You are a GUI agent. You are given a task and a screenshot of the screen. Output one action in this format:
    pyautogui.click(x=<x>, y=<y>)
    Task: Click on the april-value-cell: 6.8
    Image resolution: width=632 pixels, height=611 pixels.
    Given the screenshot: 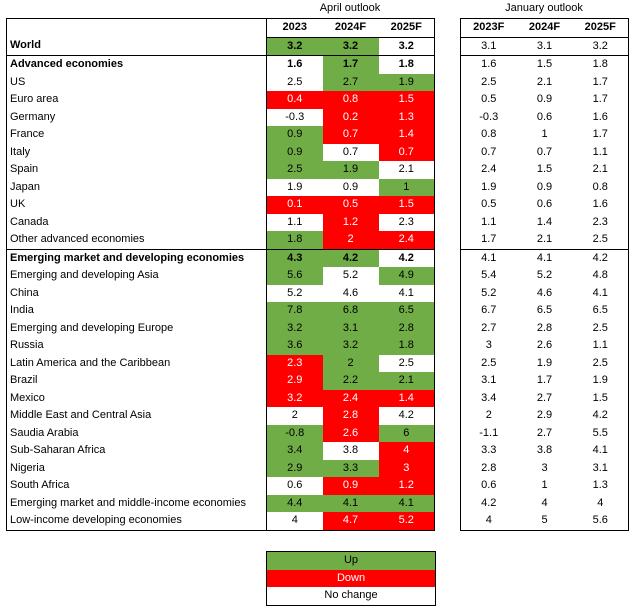 What is the action you would take?
    pyautogui.click(x=350, y=311)
    